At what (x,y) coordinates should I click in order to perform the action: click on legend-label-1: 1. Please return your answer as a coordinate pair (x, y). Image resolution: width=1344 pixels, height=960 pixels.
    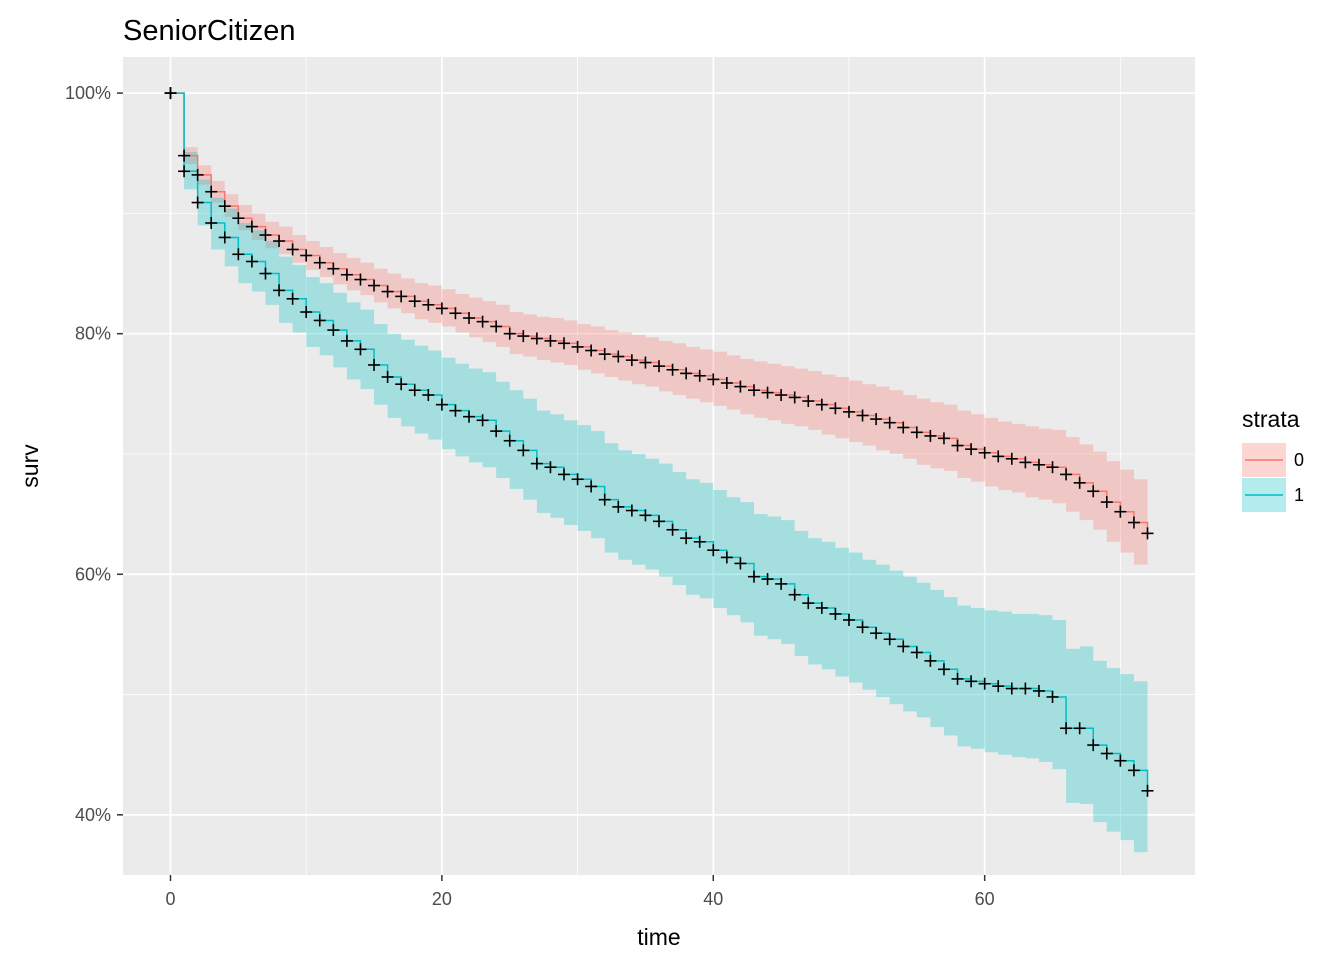
    Looking at the image, I should click on (1299, 495).